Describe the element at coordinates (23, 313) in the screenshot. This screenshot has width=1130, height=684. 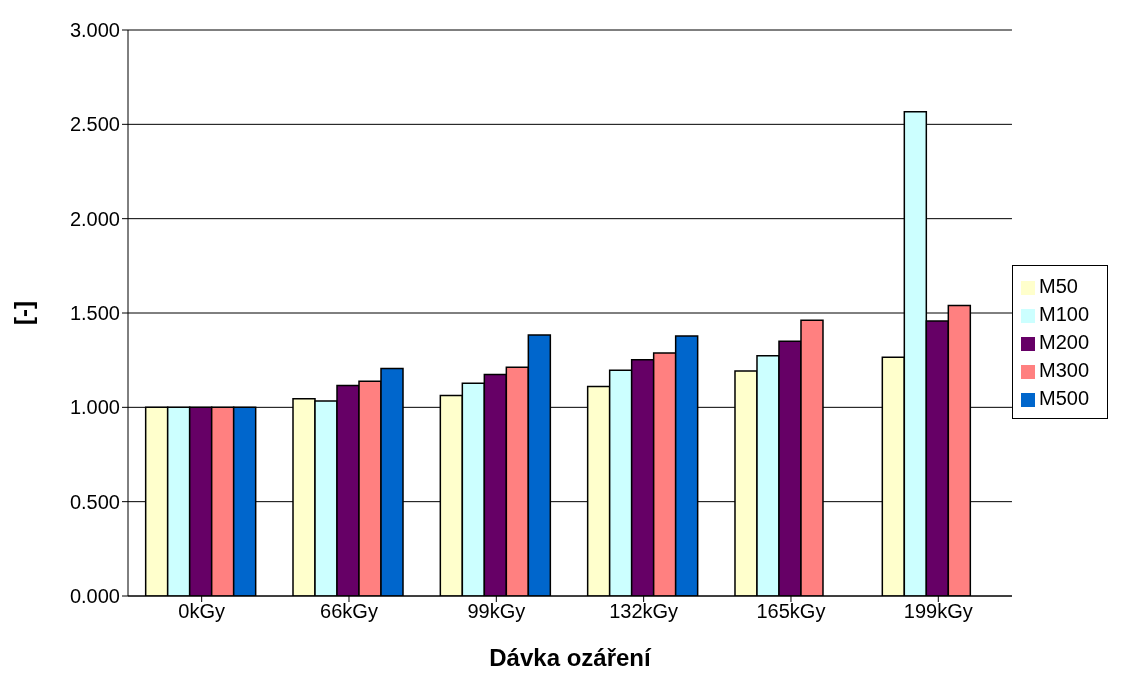
I see `y-axis-title: [-]` at that location.